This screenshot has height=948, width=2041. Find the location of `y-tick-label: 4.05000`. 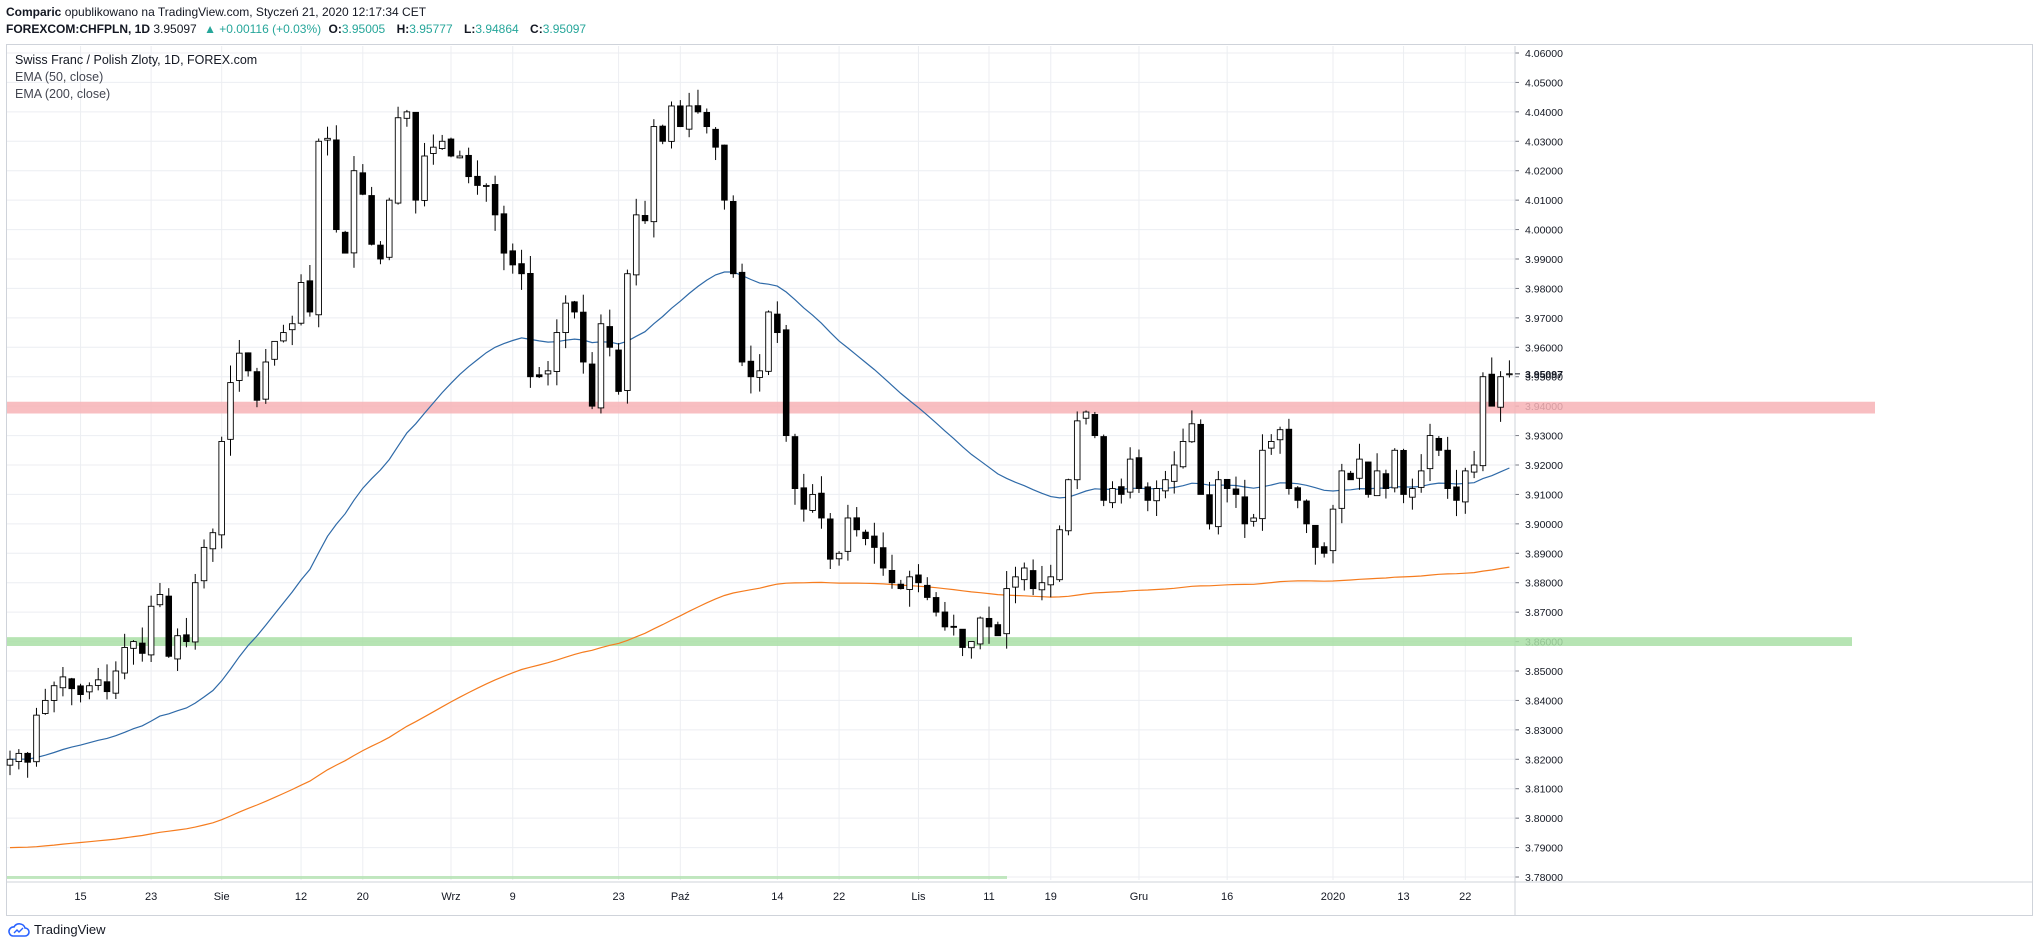

y-tick-label: 4.05000 is located at coordinates (1544, 83).